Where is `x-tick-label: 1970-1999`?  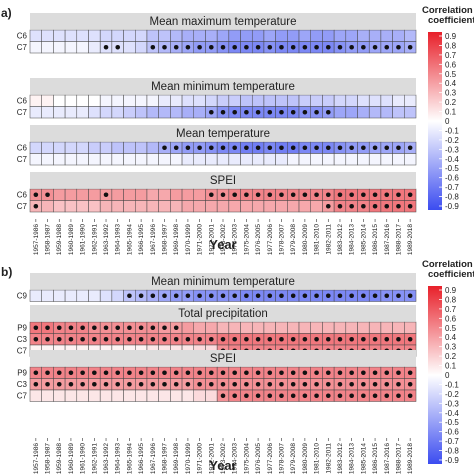
x-tick-label: 1970-1999 is located at coordinates (188, 239).